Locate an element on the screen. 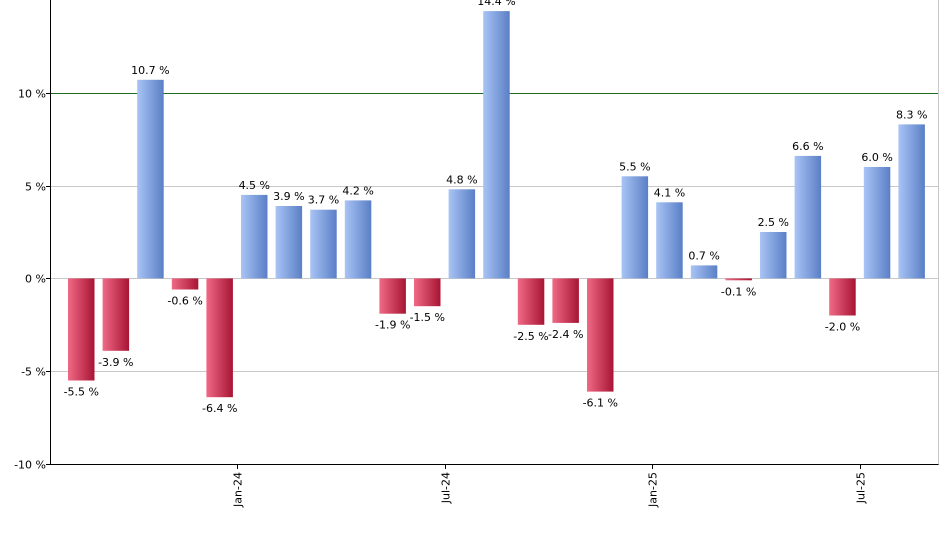 The width and height of the screenshot is (940, 550). y-tick-label: 0 % is located at coordinates (35, 279).